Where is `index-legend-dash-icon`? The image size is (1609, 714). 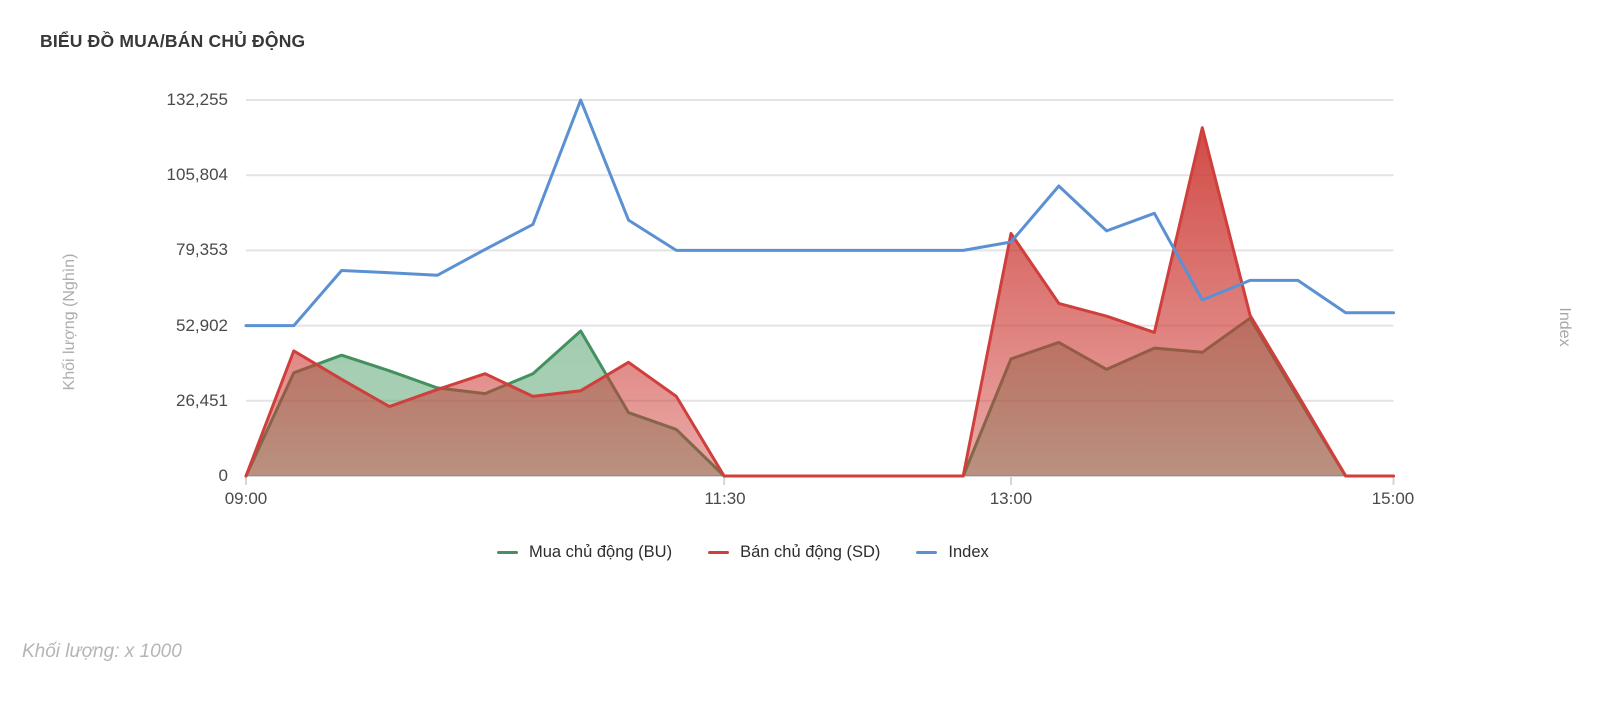
index-legend-dash-icon is located at coordinates (927, 552).